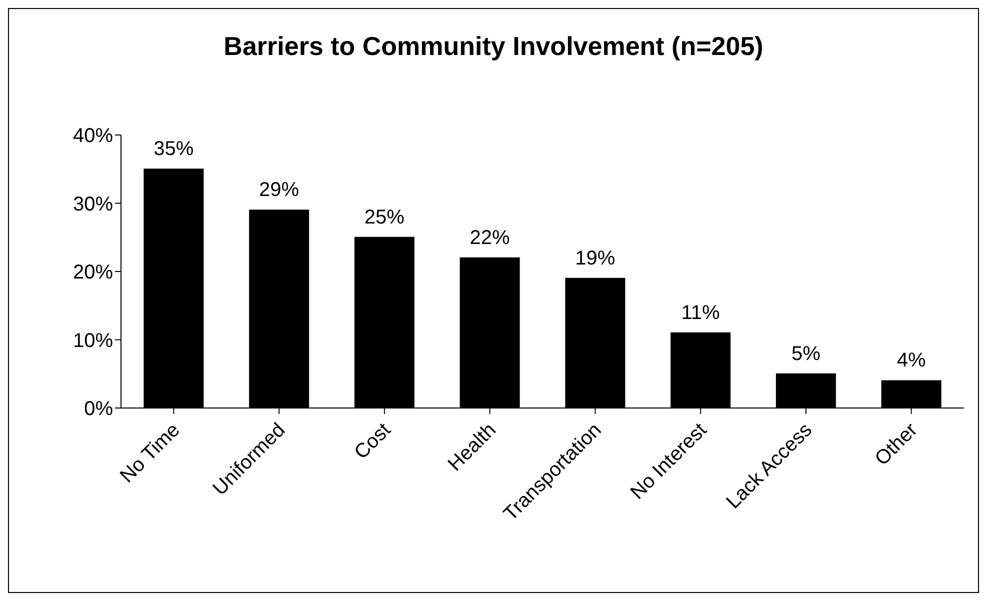 This screenshot has height=601, width=987. Describe the element at coordinates (174, 149) in the screenshot. I see `data-label: 35%` at that location.